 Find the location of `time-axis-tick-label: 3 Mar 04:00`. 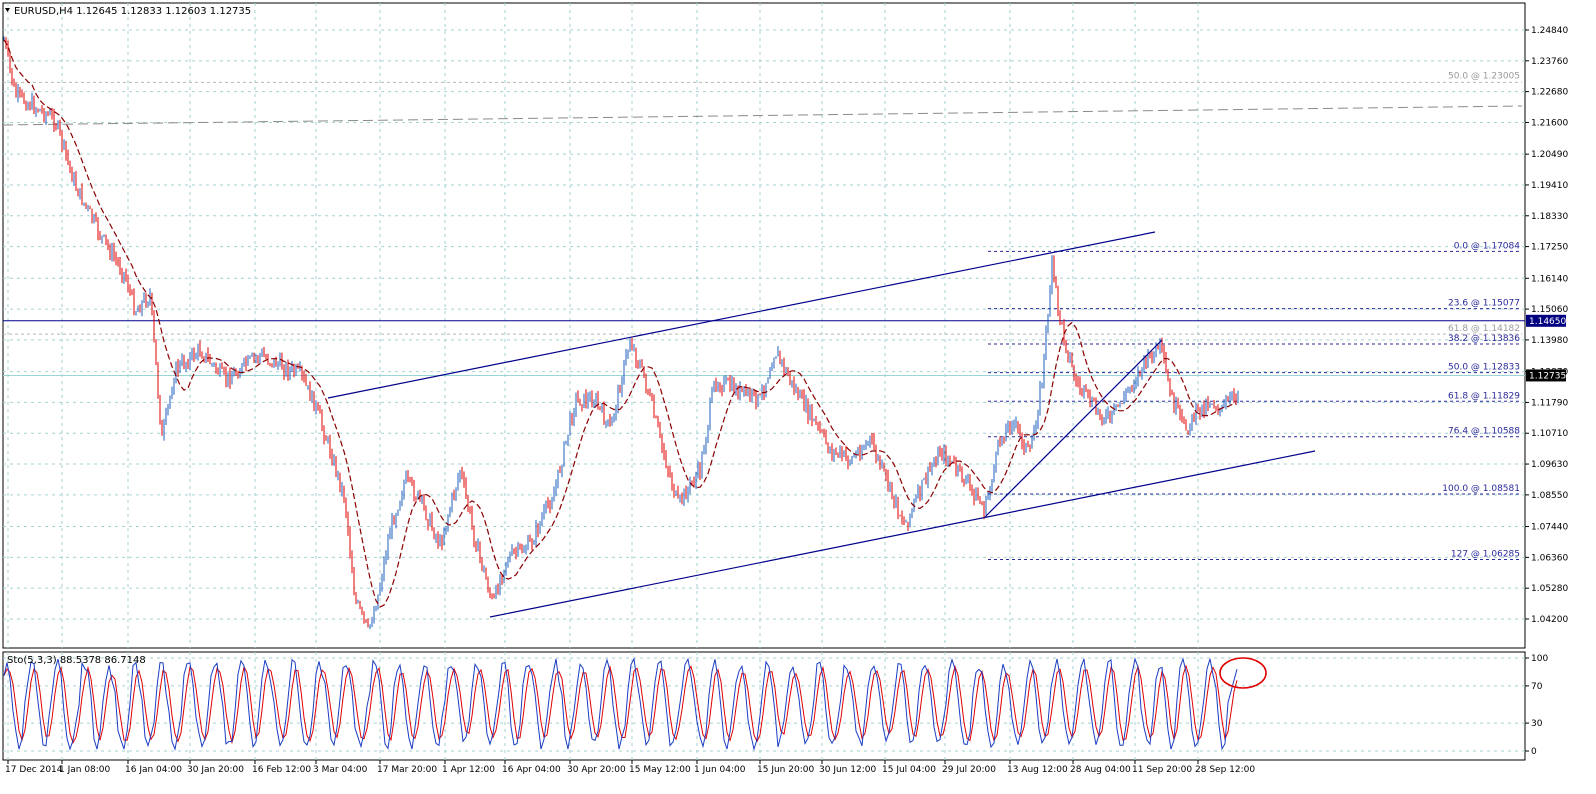

time-axis-tick-label: 3 Mar 04:00 is located at coordinates (340, 770).